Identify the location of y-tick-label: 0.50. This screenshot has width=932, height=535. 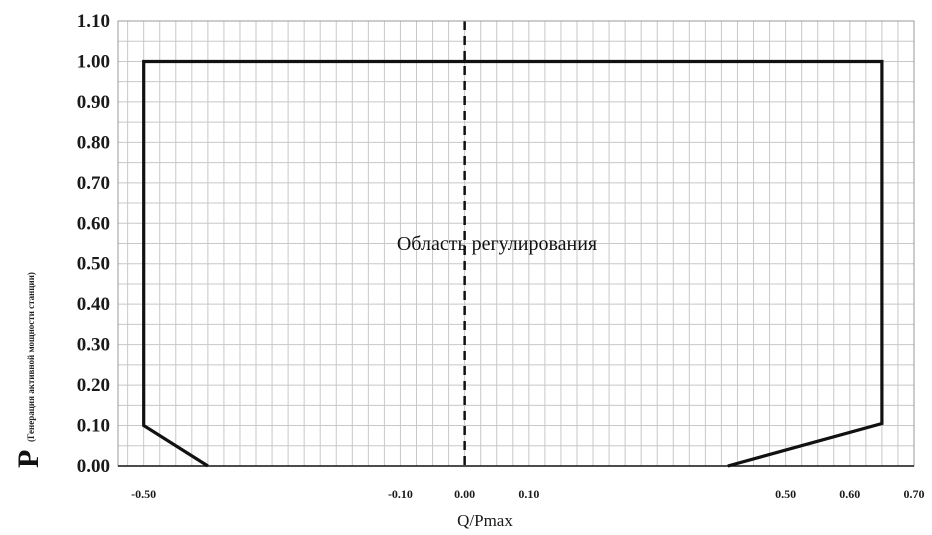
(93, 264).